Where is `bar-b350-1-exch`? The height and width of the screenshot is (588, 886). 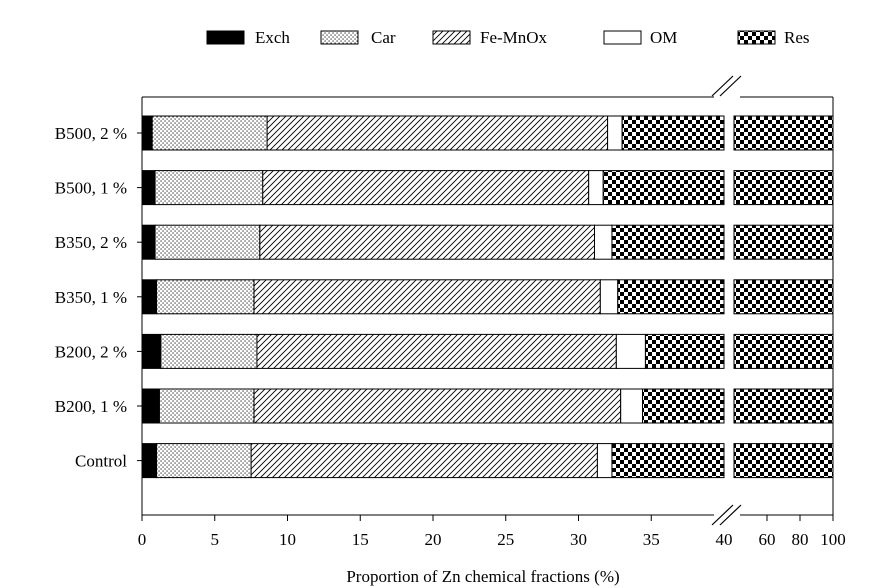
bar-b350-1-exch is located at coordinates (149, 297).